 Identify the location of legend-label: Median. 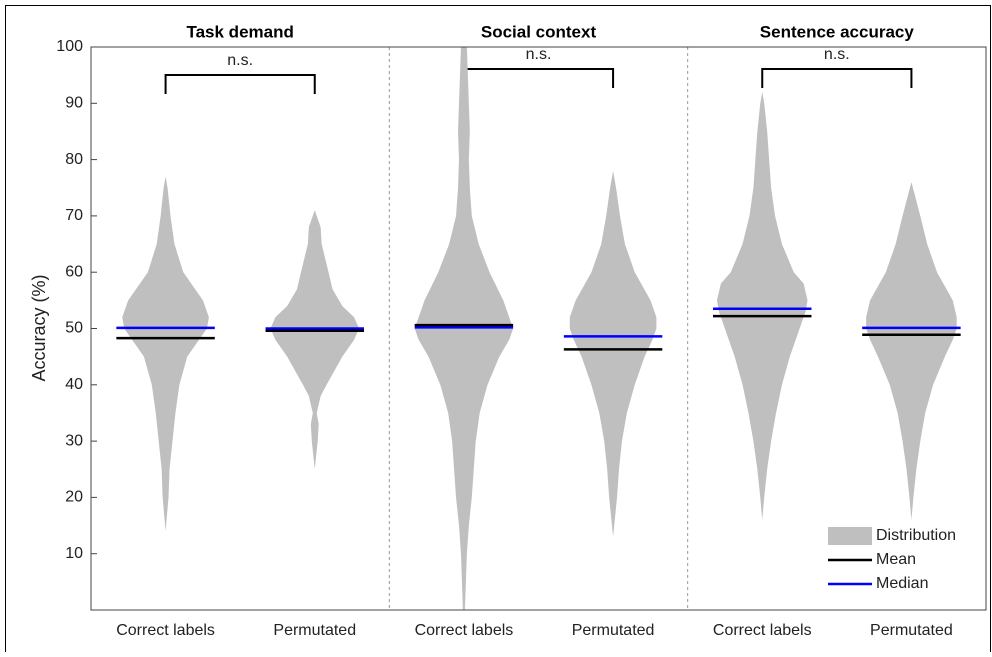
(902, 583).